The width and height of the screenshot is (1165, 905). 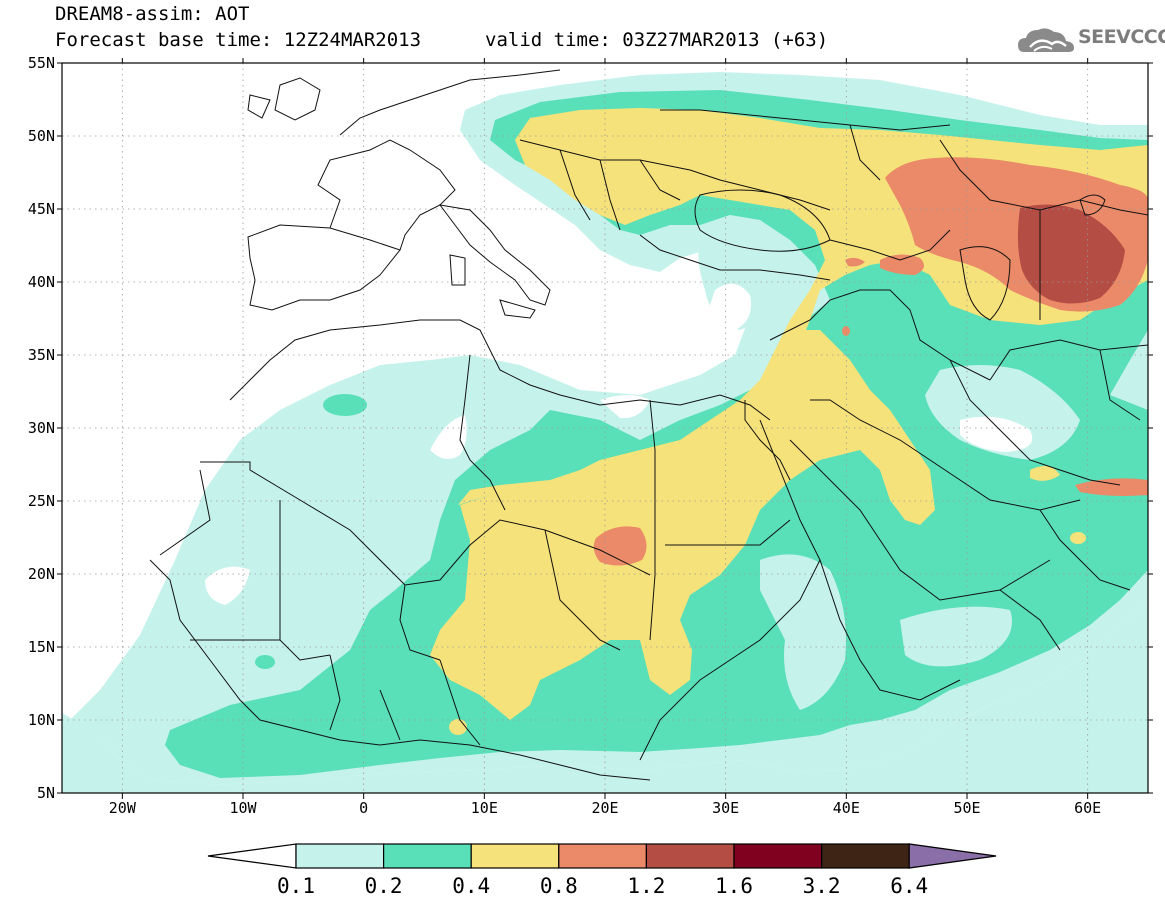 What do you see at coordinates (41, 63) in the screenshot?
I see `lat-tick-label: 55N` at bounding box center [41, 63].